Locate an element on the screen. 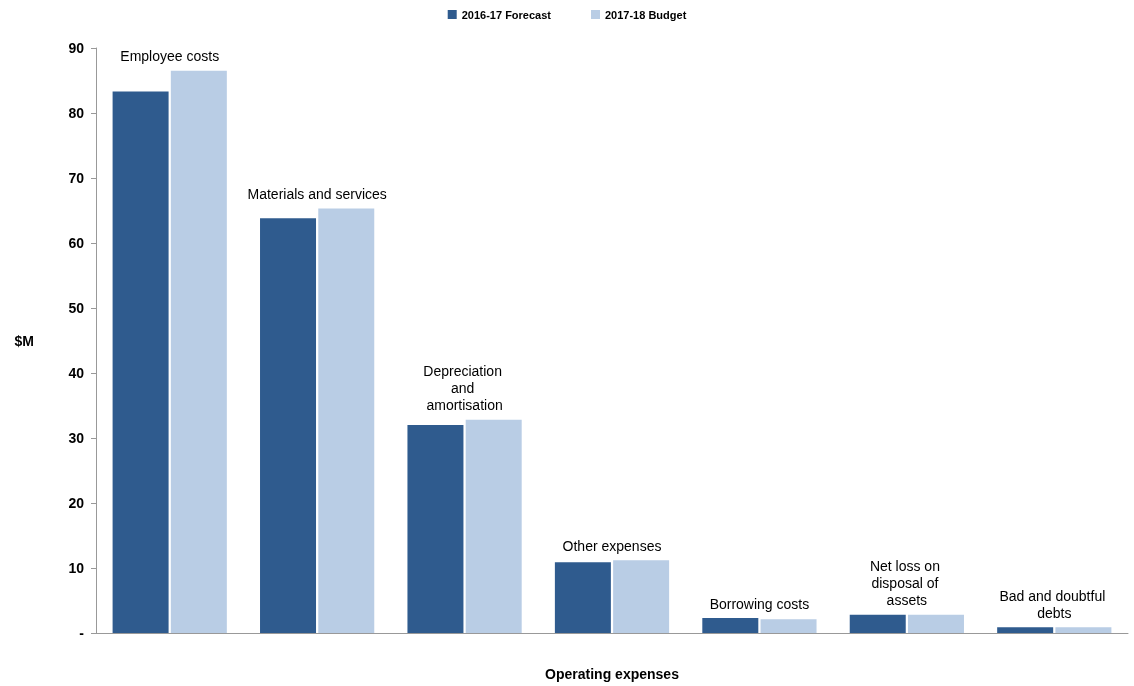  y-tick-label: 30 is located at coordinates (76, 438).